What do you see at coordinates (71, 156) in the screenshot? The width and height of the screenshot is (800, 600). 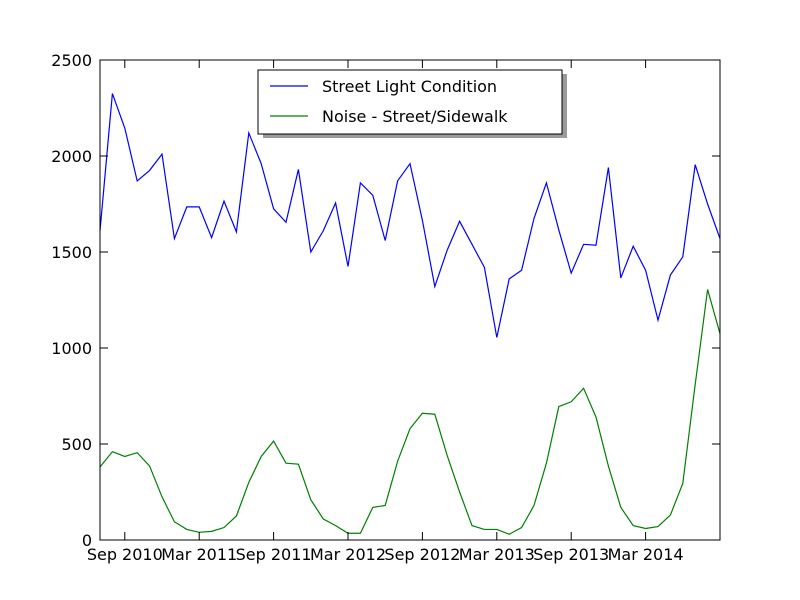 I see `y-tick-label: 2000` at bounding box center [71, 156].